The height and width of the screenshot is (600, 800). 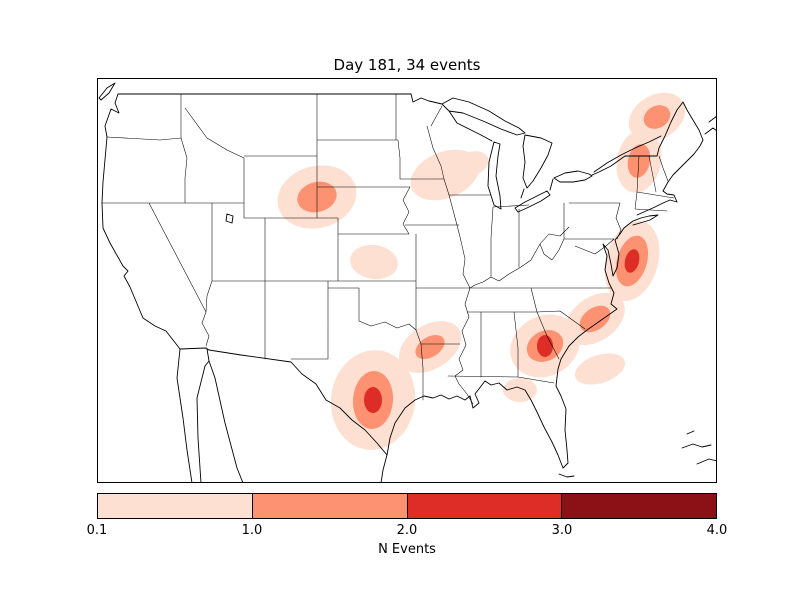 What do you see at coordinates (97, 530) in the screenshot?
I see `colorbar-tick-0.1: 0.1` at bounding box center [97, 530].